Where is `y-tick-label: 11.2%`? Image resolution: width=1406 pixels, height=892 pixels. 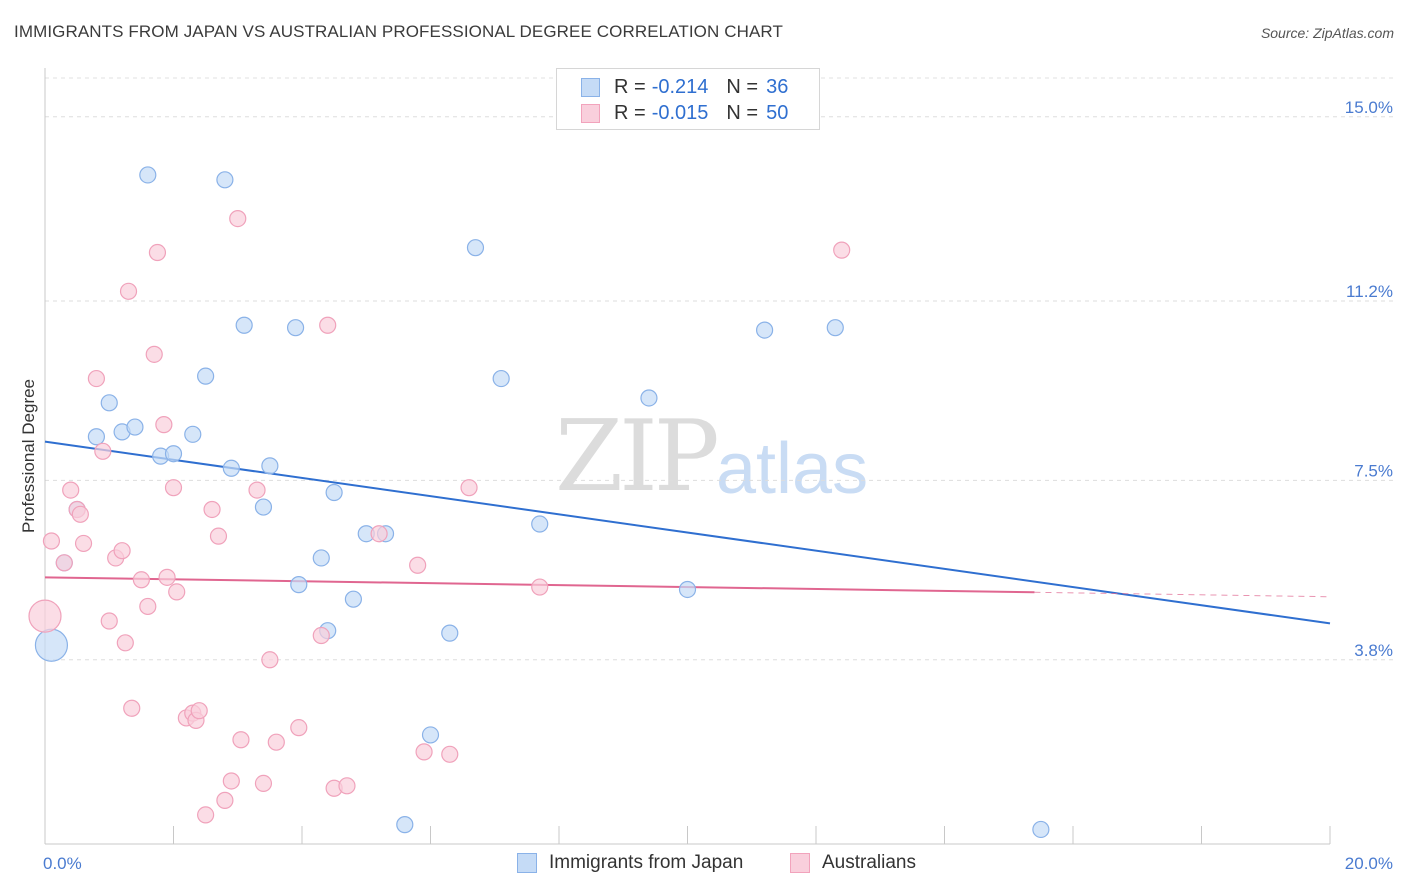 y-tick-label: 11.2% is located at coordinates (1369, 291).